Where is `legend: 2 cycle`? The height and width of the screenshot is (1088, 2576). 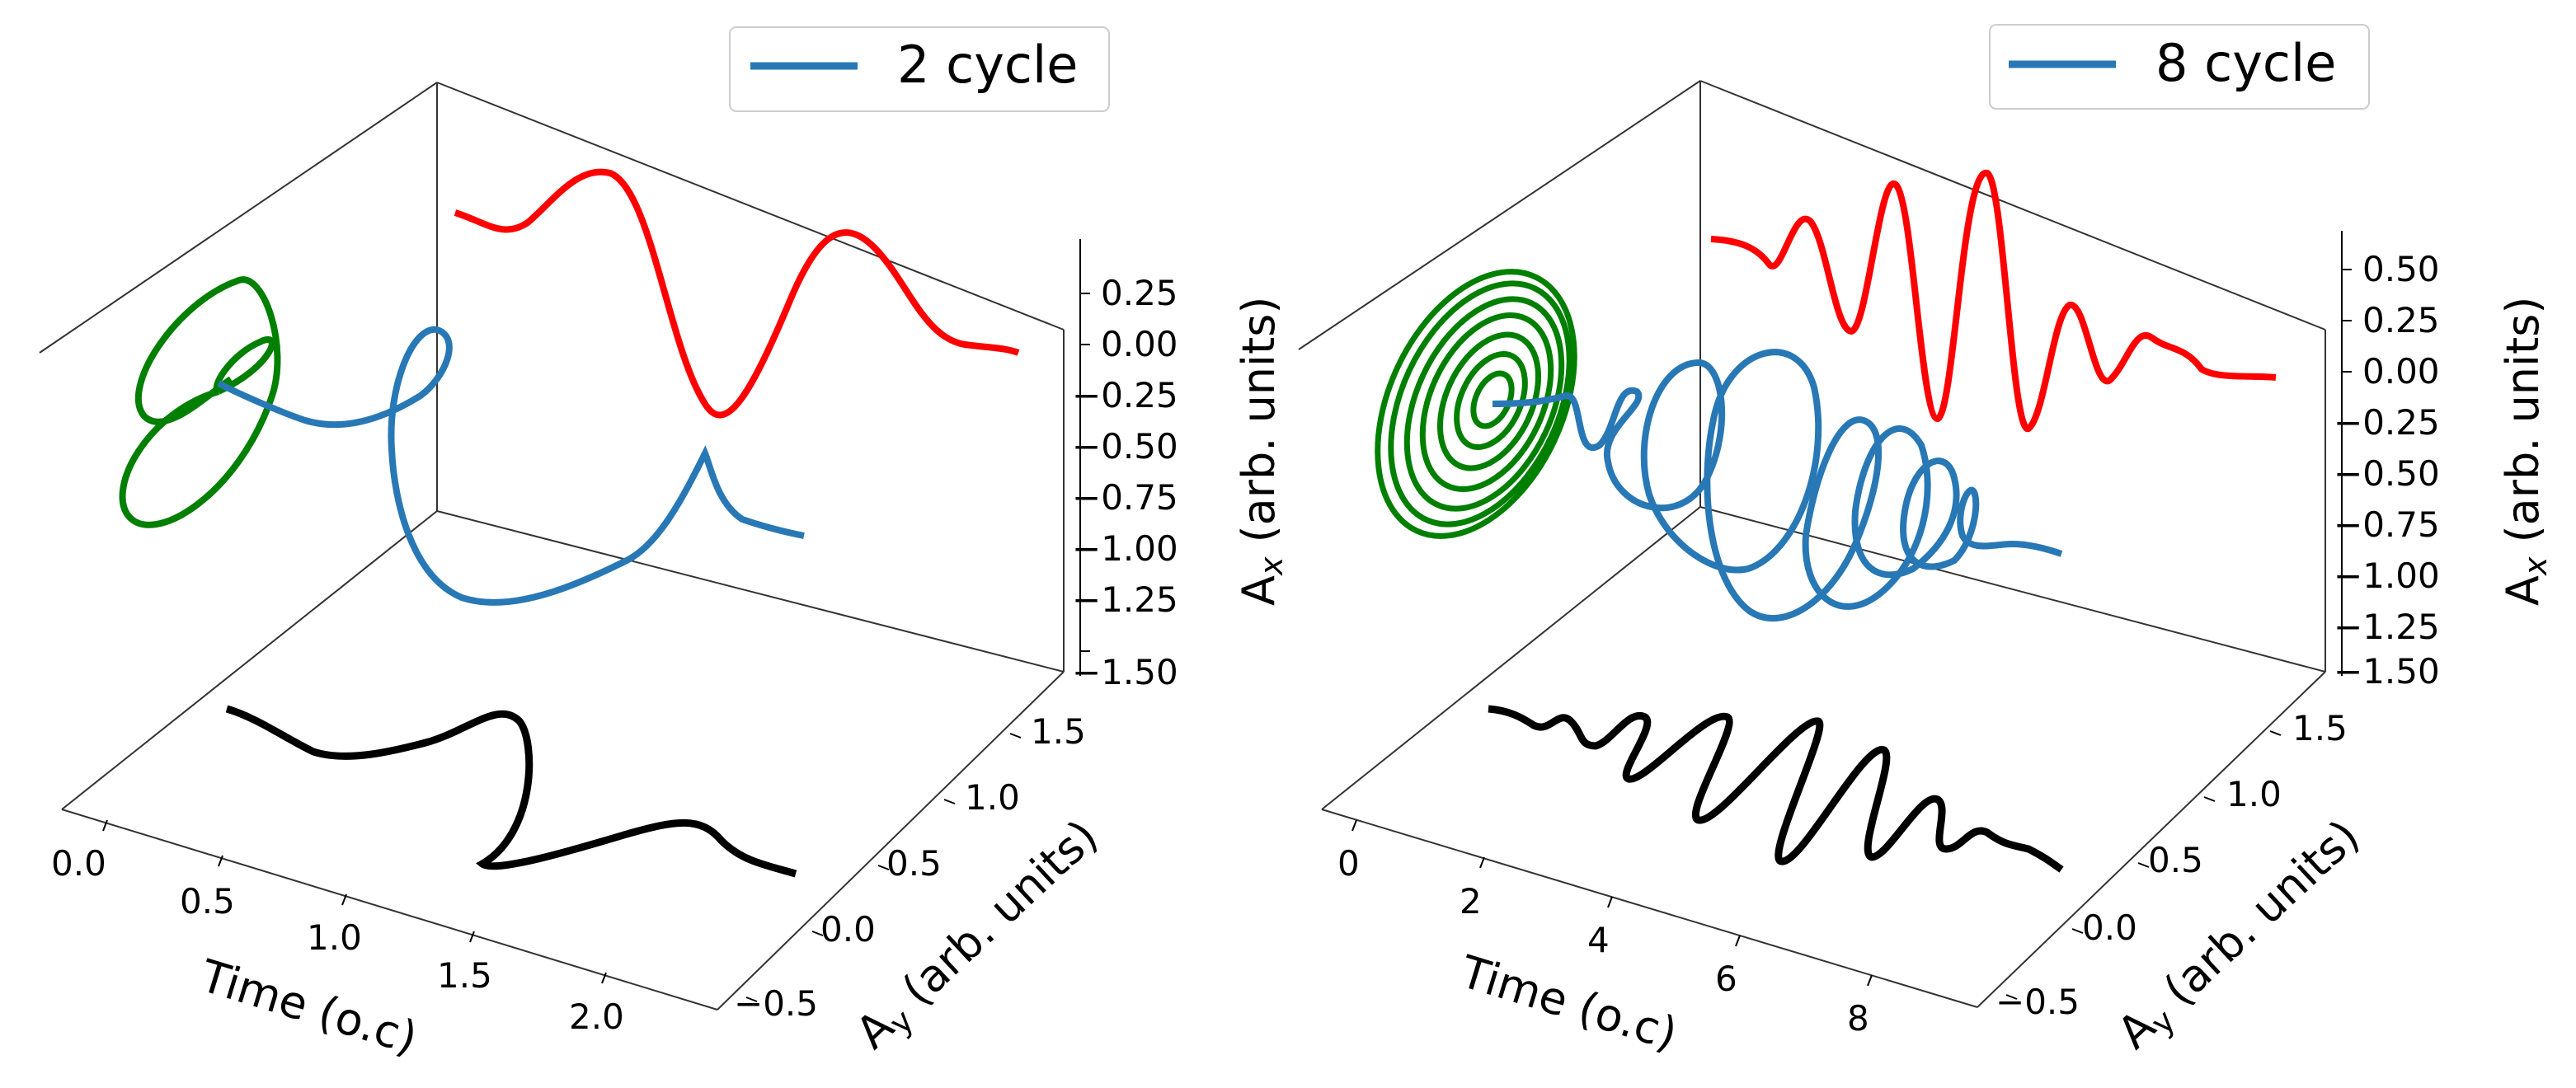
legend: 2 cycle is located at coordinates (919, 69).